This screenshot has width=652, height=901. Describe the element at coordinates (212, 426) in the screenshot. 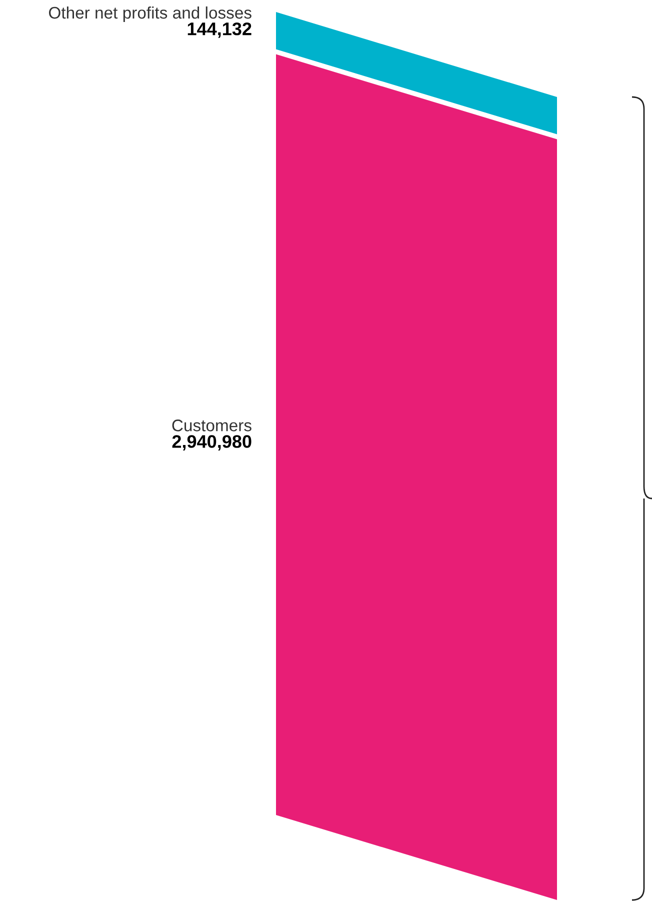

I see `category-label: Customers` at that location.